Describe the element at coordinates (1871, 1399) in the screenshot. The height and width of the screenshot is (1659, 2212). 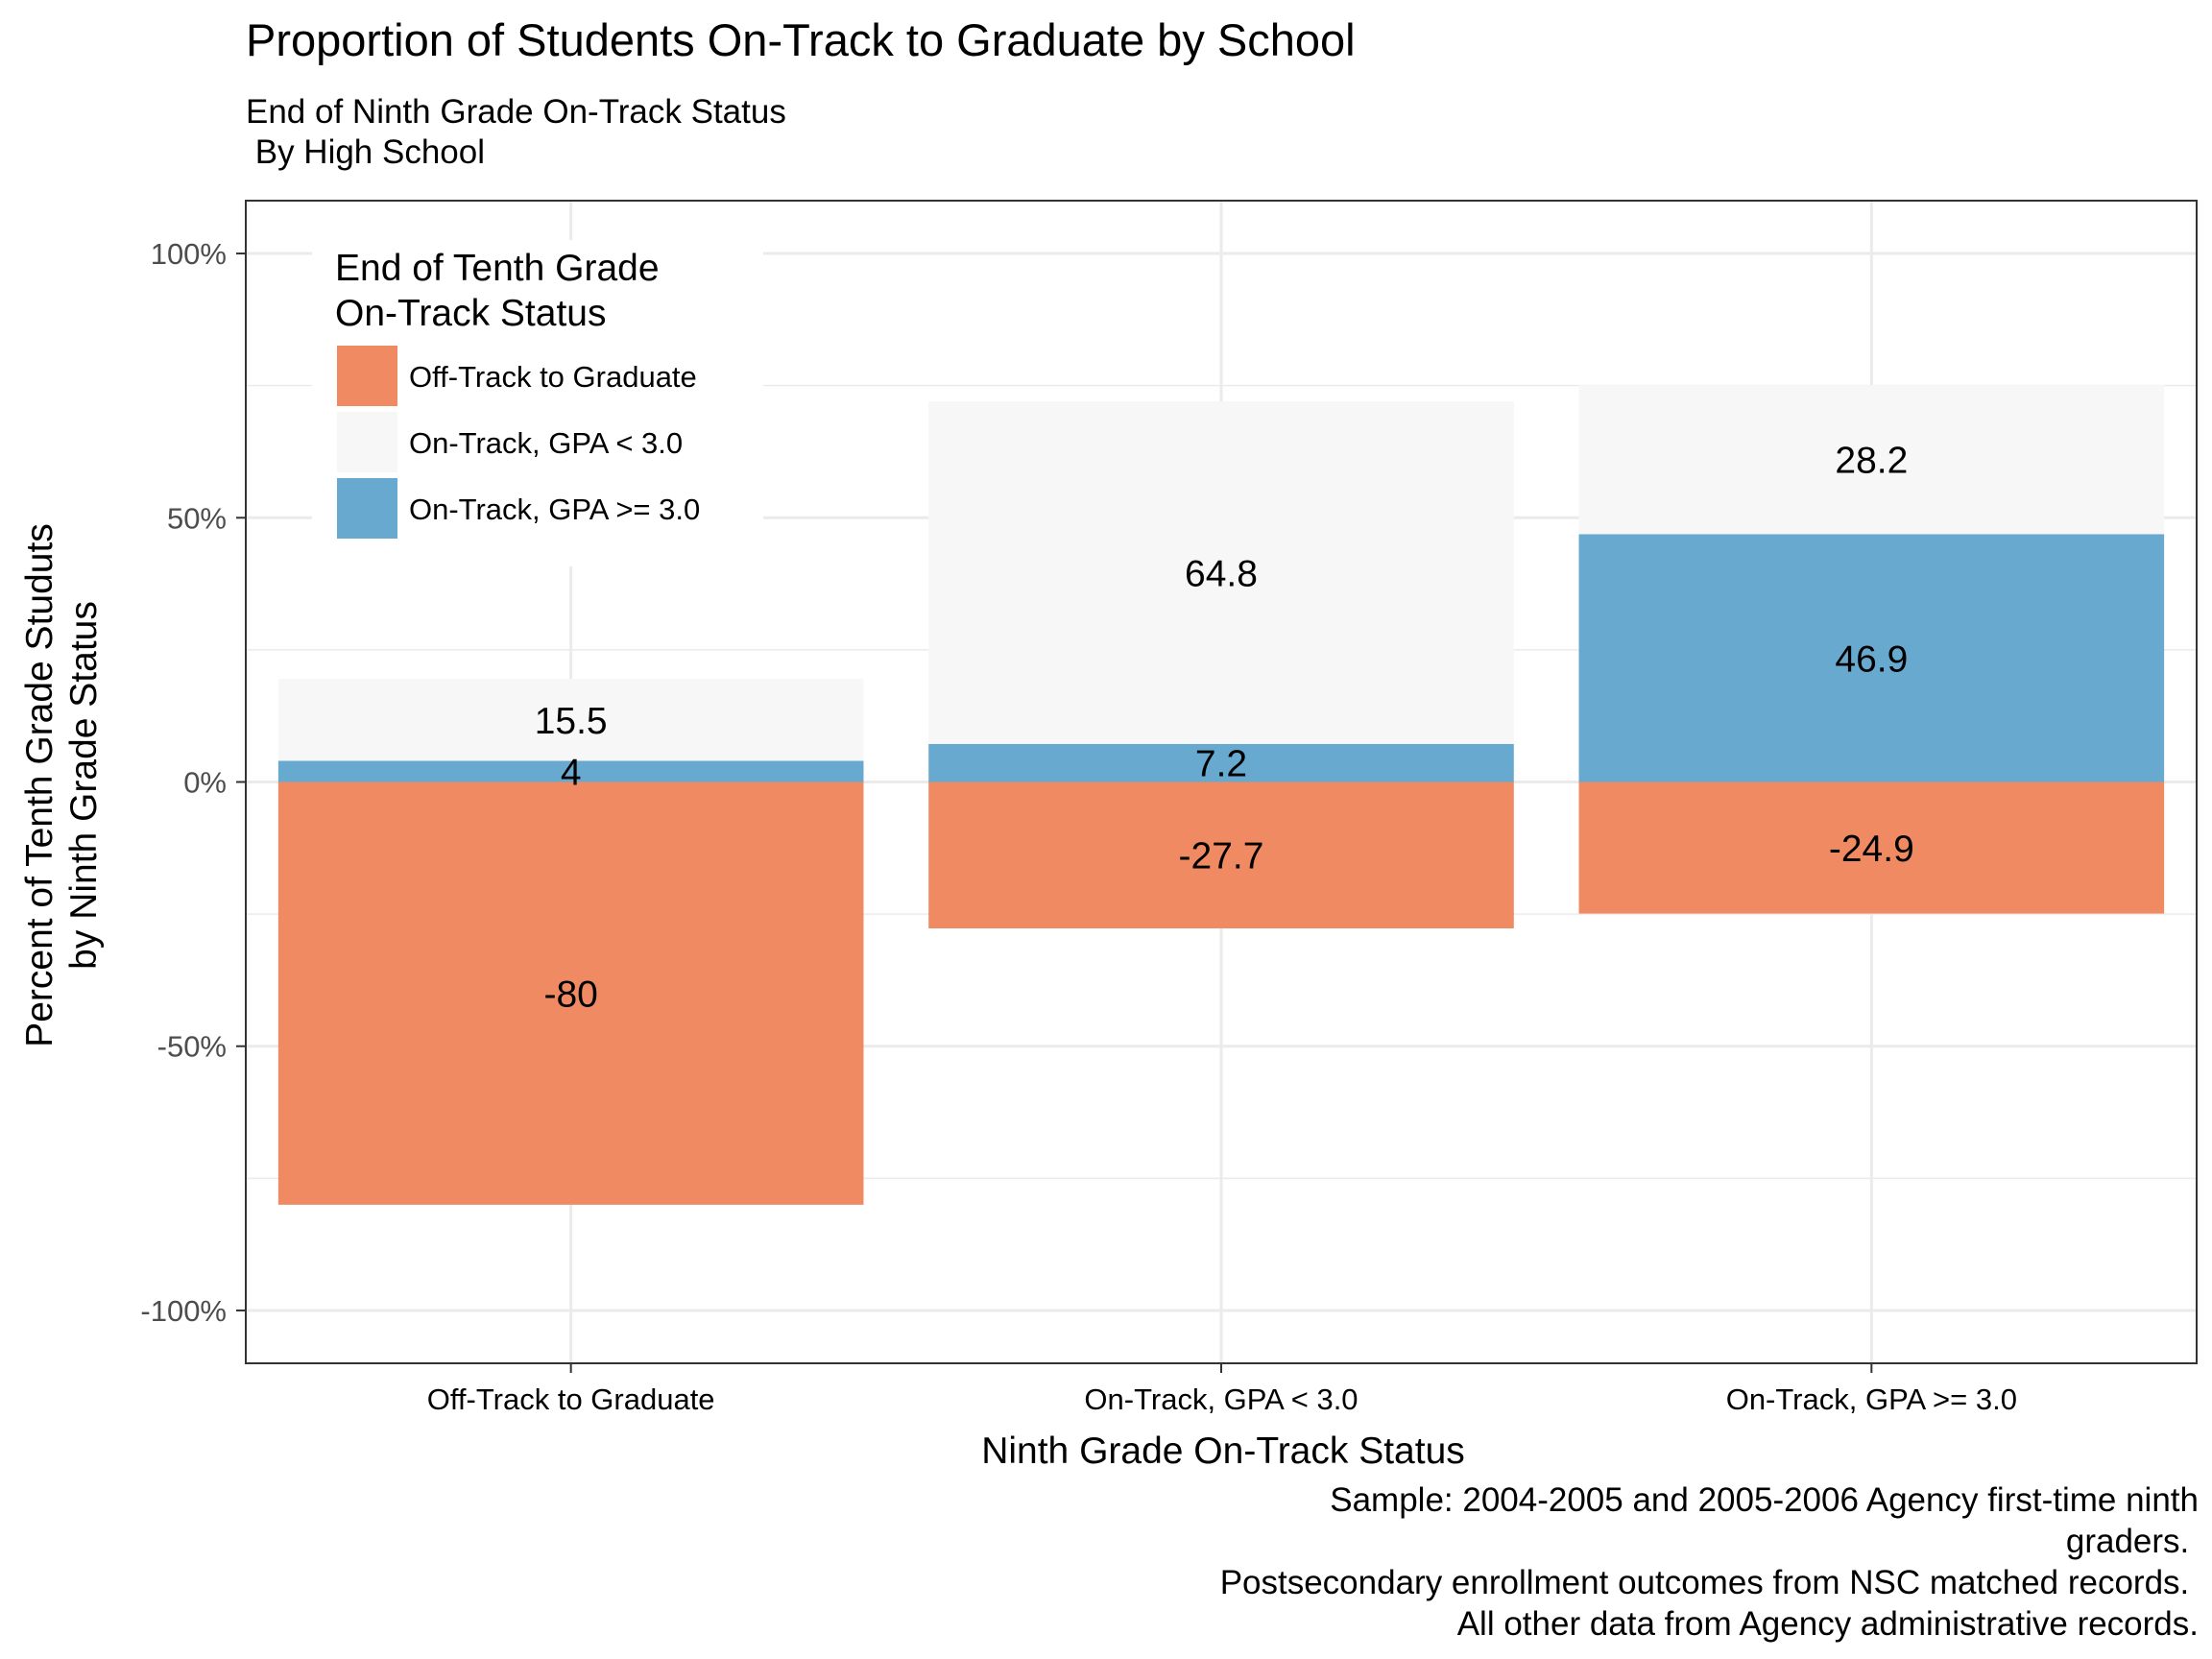
I see `x-tick-label: On-Track, GPA >= 3.0` at that location.